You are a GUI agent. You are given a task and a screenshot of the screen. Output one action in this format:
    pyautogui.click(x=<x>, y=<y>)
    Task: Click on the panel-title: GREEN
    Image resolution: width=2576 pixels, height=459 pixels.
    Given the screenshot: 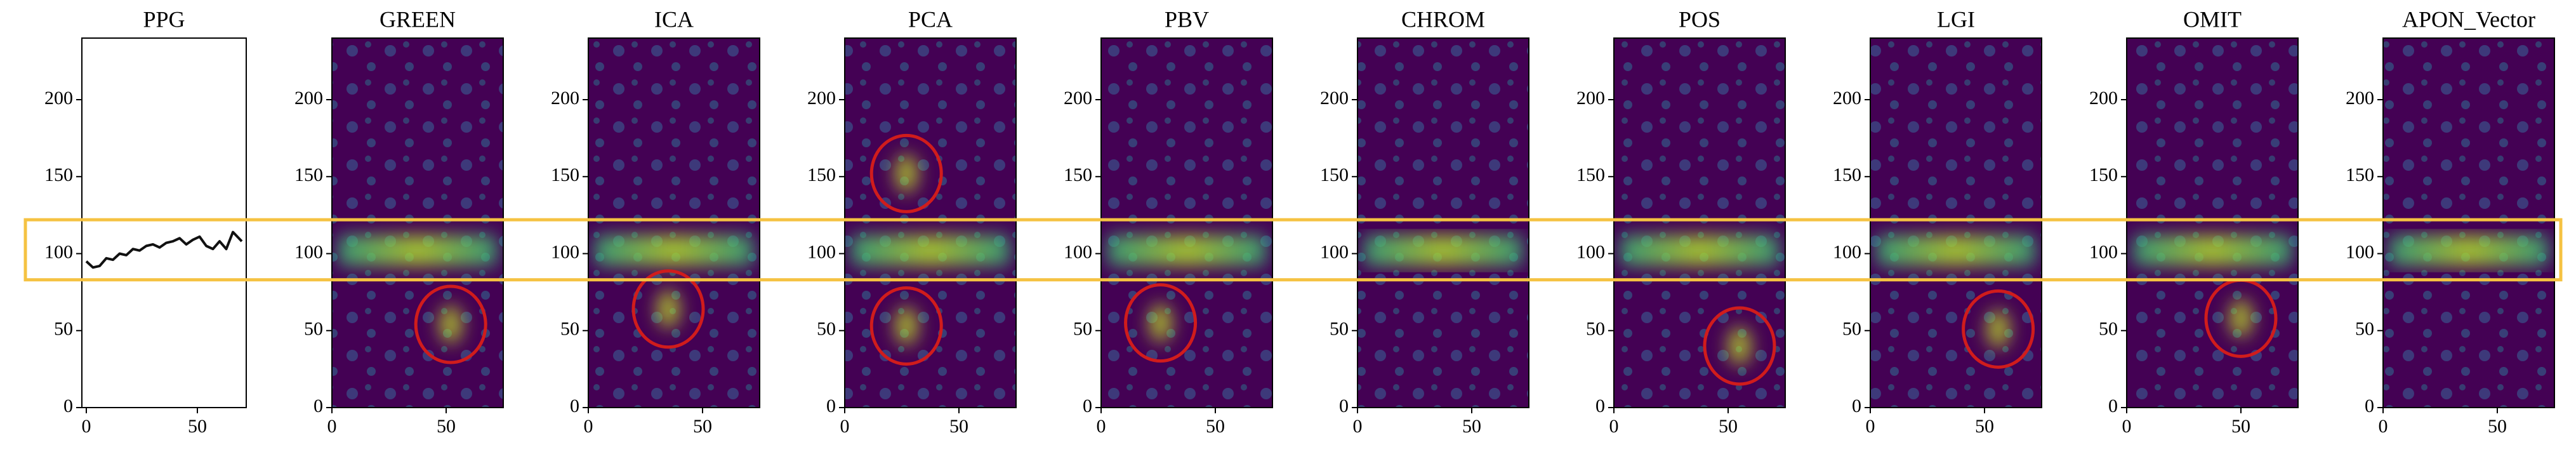 What is the action you would take?
    pyautogui.click(x=418, y=19)
    